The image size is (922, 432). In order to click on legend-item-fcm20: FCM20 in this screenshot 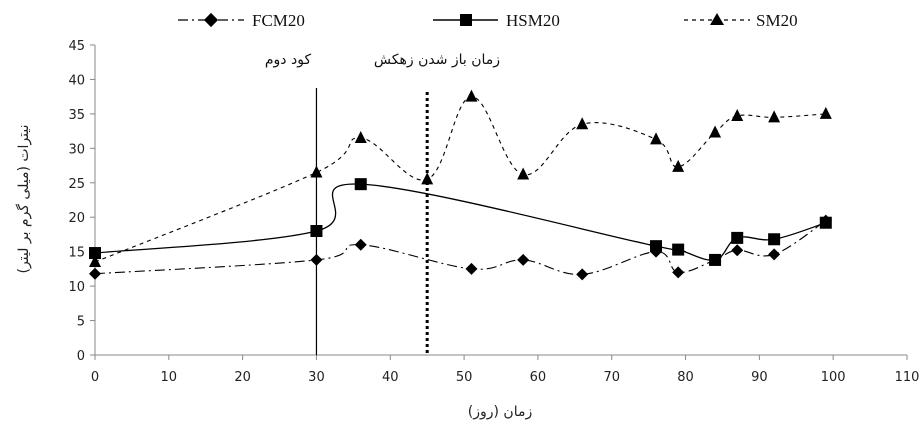, I will do `click(241, 20)`.